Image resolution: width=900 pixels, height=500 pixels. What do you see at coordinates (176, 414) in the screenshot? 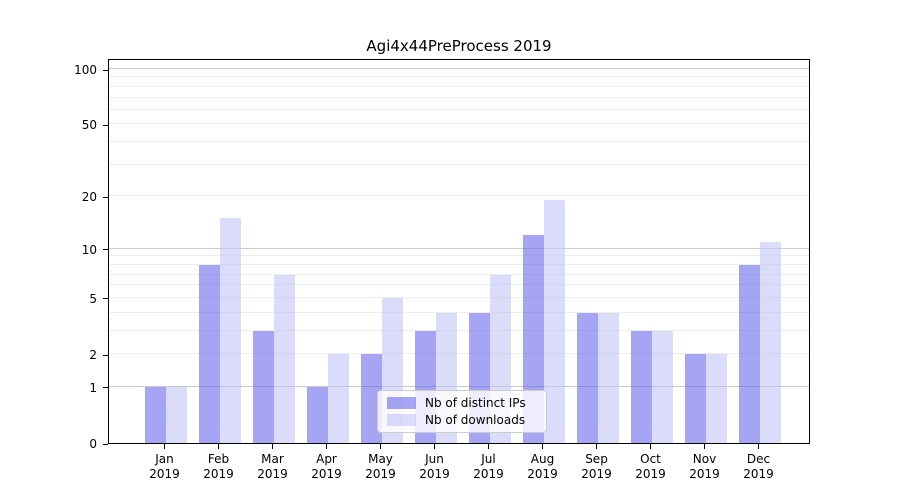
I see `bar-downloads-jan` at bounding box center [176, 414].